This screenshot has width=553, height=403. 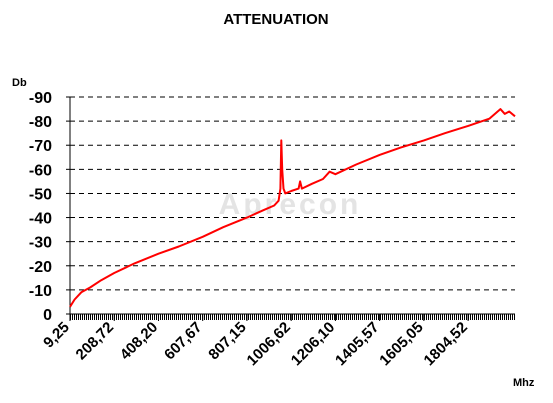 I want to click on x-tick-label: 1206,10, so click(x=313, y=344).